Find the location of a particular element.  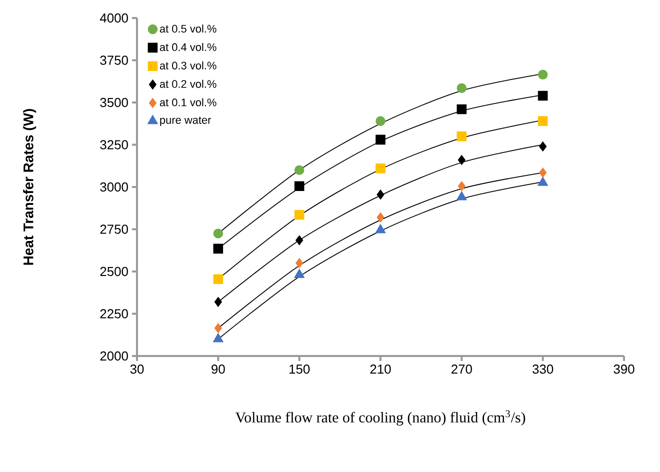

legend-label: at 0.3 vol.% is located at coordinates (188, 65).